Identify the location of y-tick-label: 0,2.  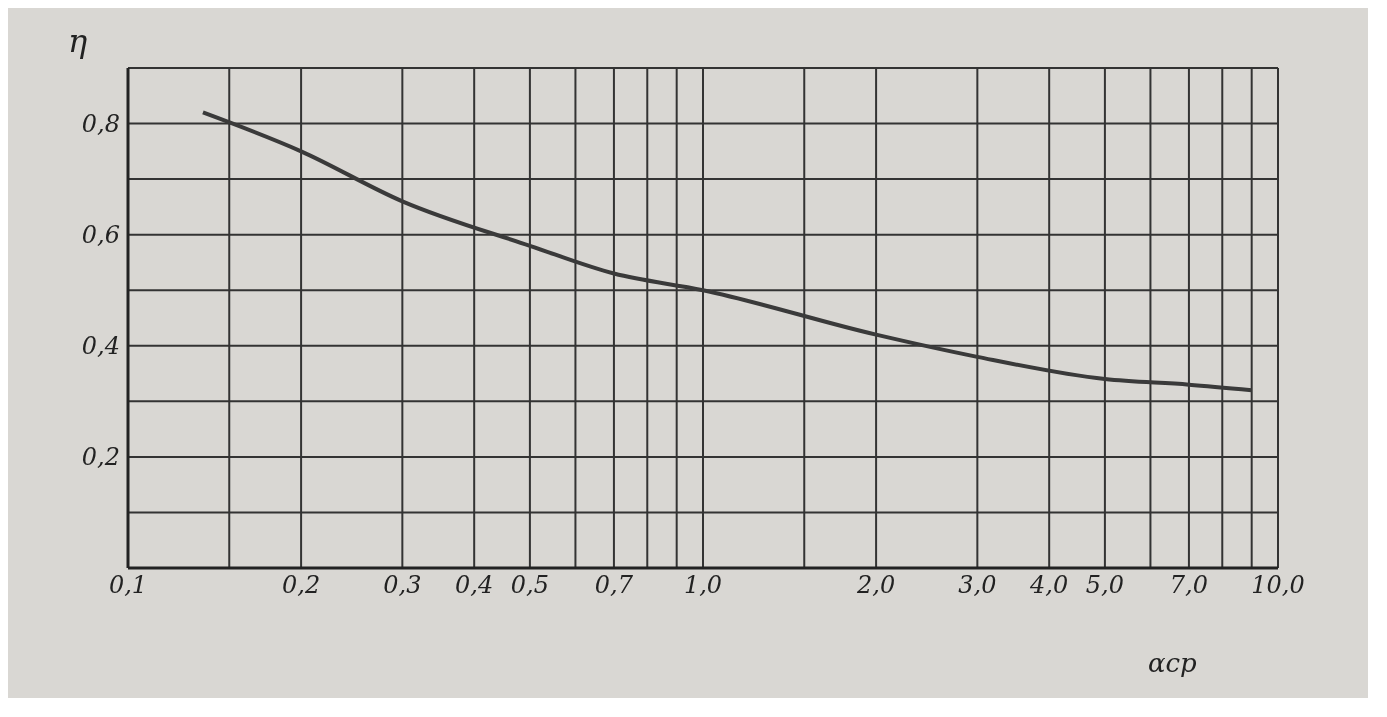
(100, 457).